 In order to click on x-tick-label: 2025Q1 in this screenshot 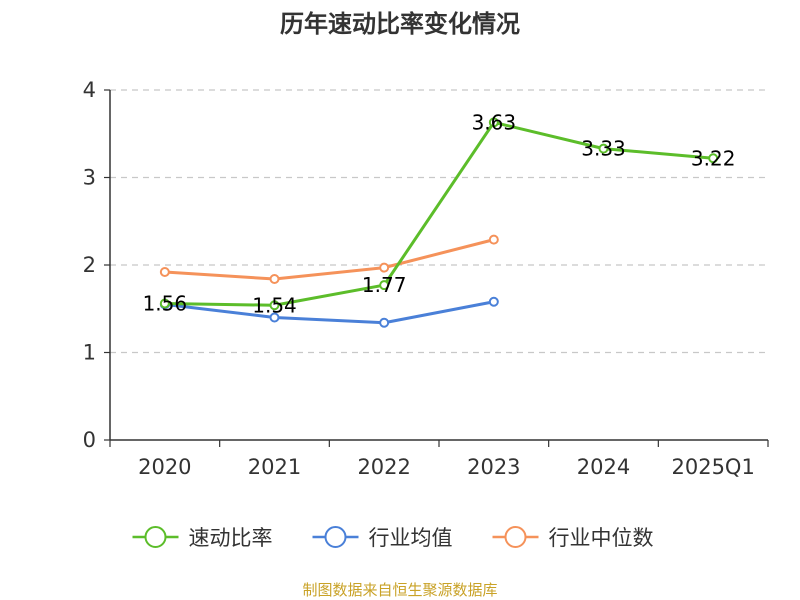, I will do `click(712, 467)`.